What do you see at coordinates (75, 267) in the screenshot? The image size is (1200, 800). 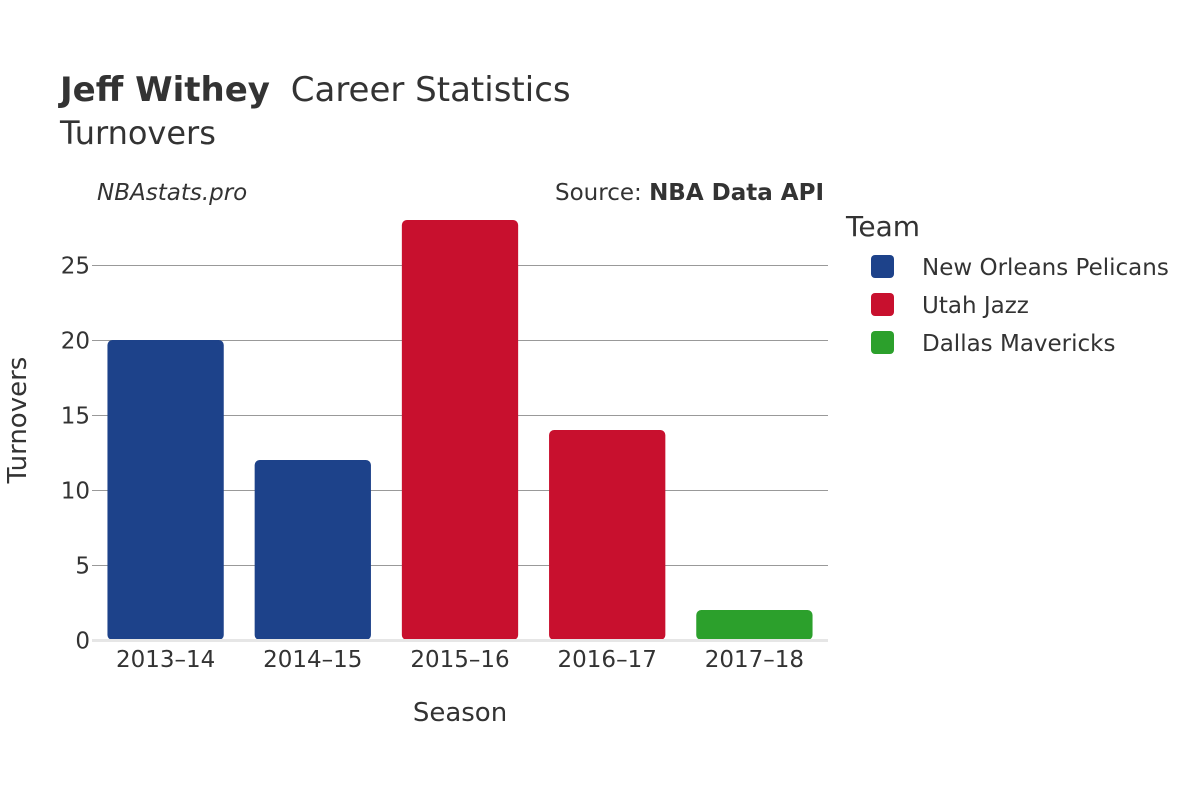 I see `y-tick-label: 25` at bounding box center [75, 267].